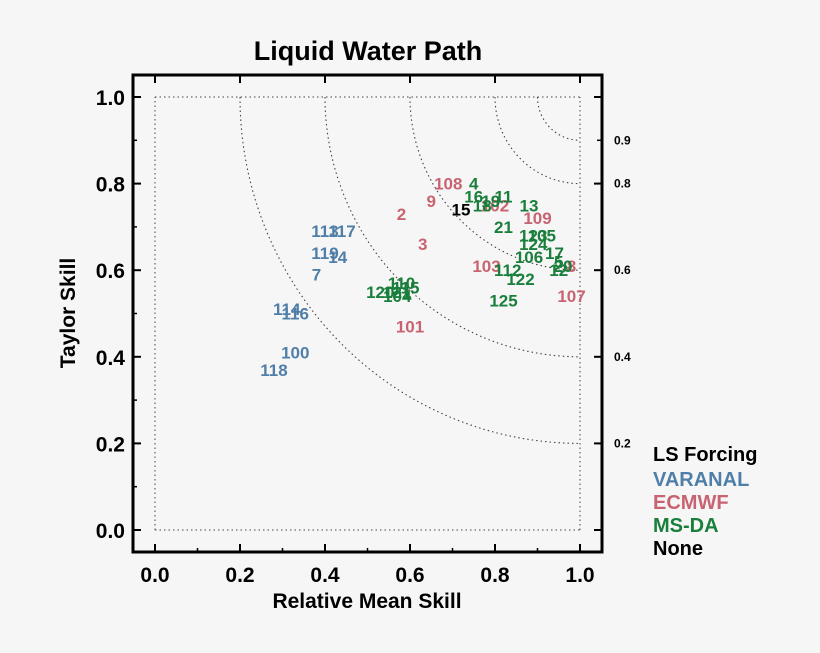 Image resolution: width=820 pixels, height=653 pixels. I want to click on point-label: 9, so click(431, 201).